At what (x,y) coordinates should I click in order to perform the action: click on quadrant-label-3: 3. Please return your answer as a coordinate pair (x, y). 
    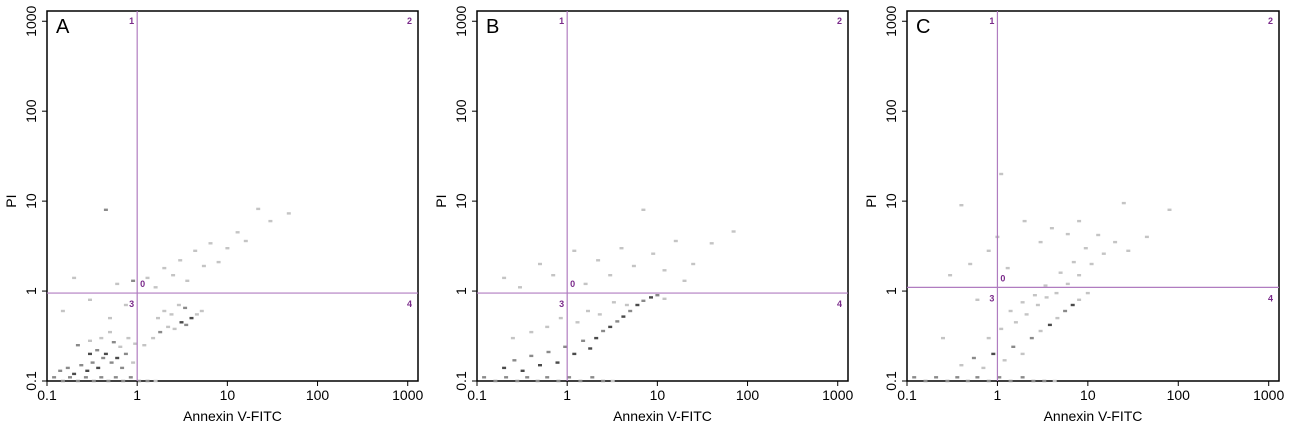
    Looking at the image, I should click on (561, 304).